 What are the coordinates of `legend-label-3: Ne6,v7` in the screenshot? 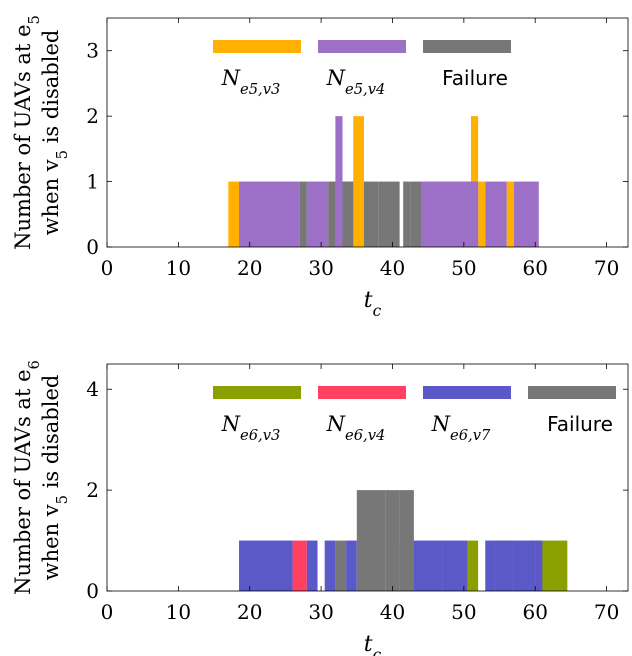 It's located at (461, 428).